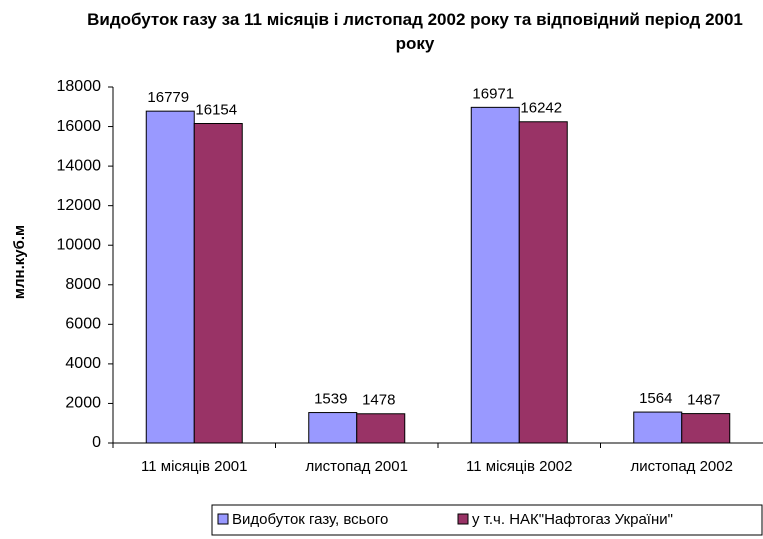  I want to click on value-label: 1487, so click(703, 400).